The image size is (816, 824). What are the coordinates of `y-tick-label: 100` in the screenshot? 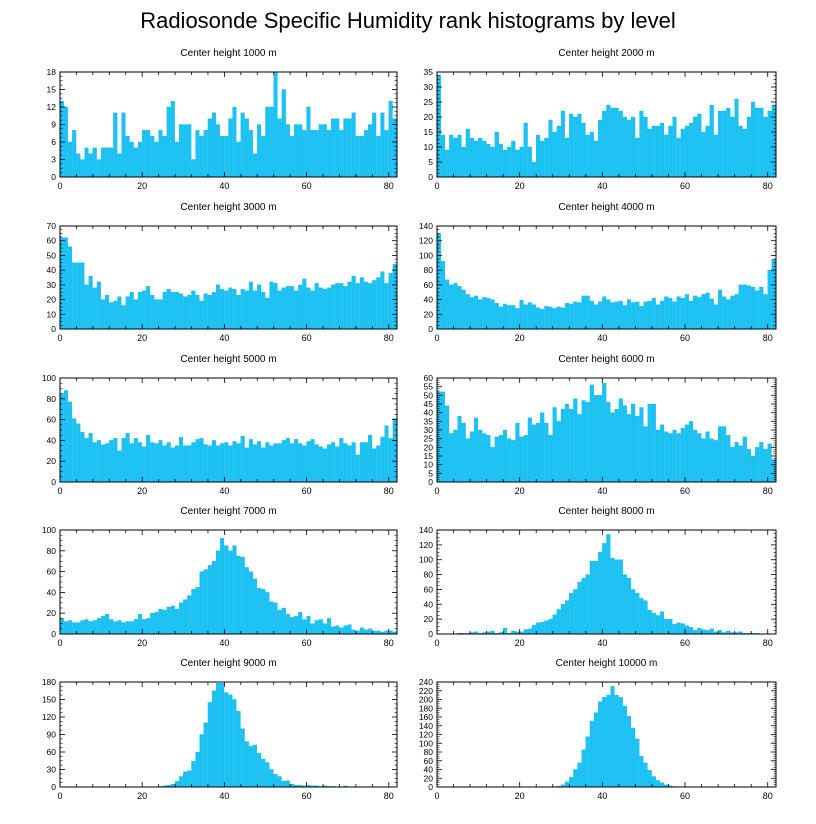 It's located at (426, 743).